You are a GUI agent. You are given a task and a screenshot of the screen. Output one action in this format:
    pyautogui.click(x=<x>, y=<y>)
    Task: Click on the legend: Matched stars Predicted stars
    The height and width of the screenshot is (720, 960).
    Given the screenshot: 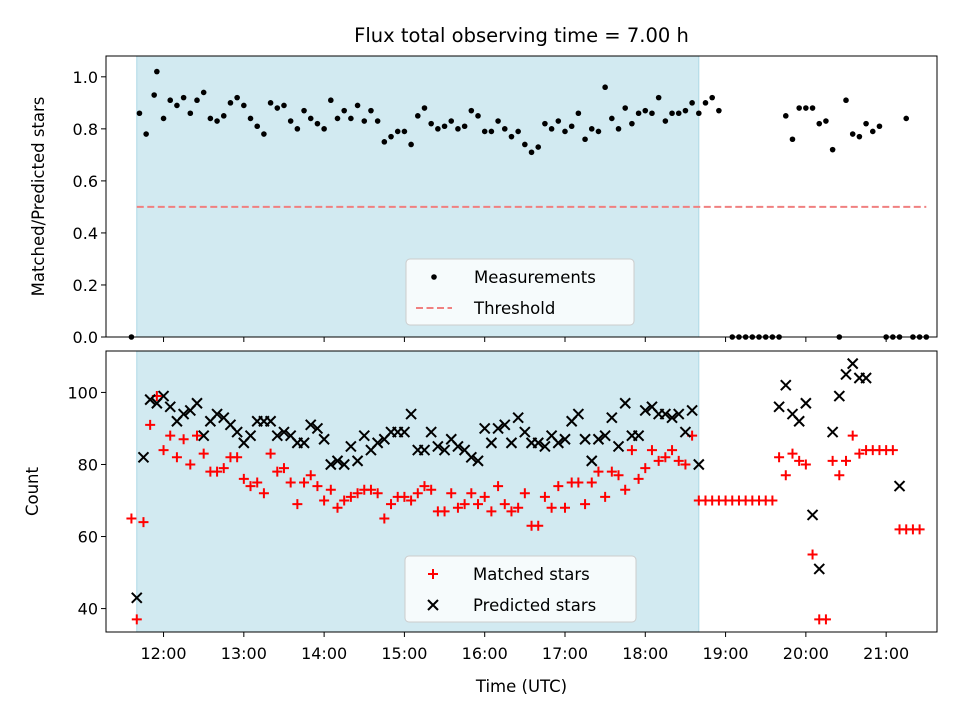 What is the action you would take?
    pyautogui.click(x=520, y=589)
    